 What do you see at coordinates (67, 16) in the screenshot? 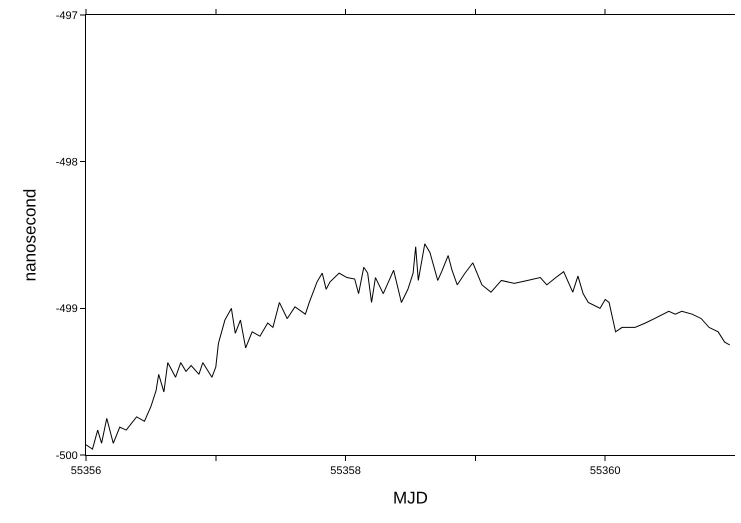
I see `y-tick-label: -497` at bounding box center [67, 16].